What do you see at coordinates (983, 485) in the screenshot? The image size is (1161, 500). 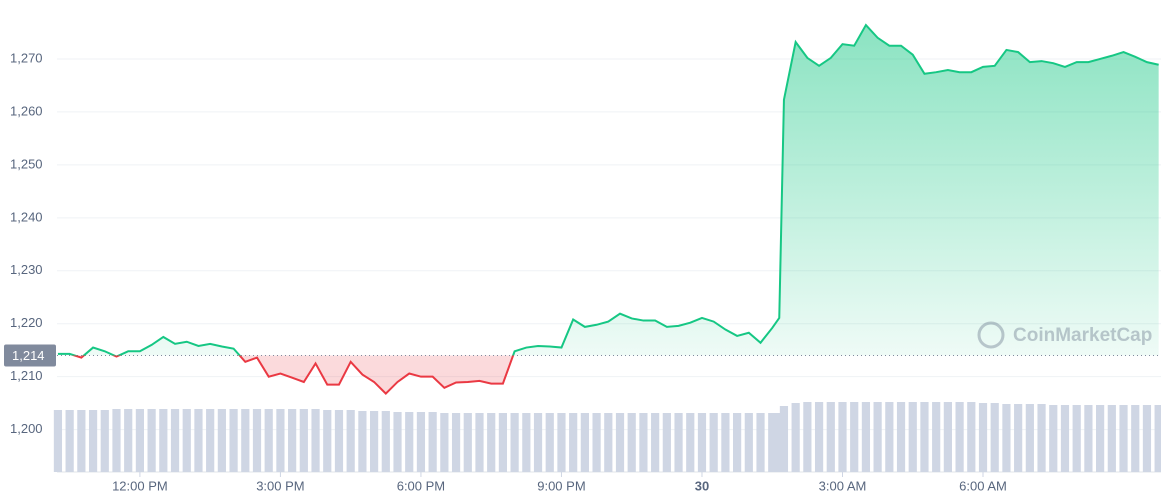 I see `x-tick-label: 6:00 AM` at bounding box center [983, 485].